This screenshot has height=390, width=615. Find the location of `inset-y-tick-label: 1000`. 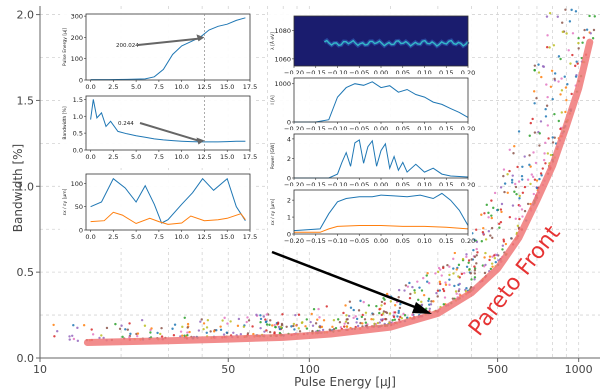

inset-y-tick-label: 1000 is located at coordinates (282, 84).